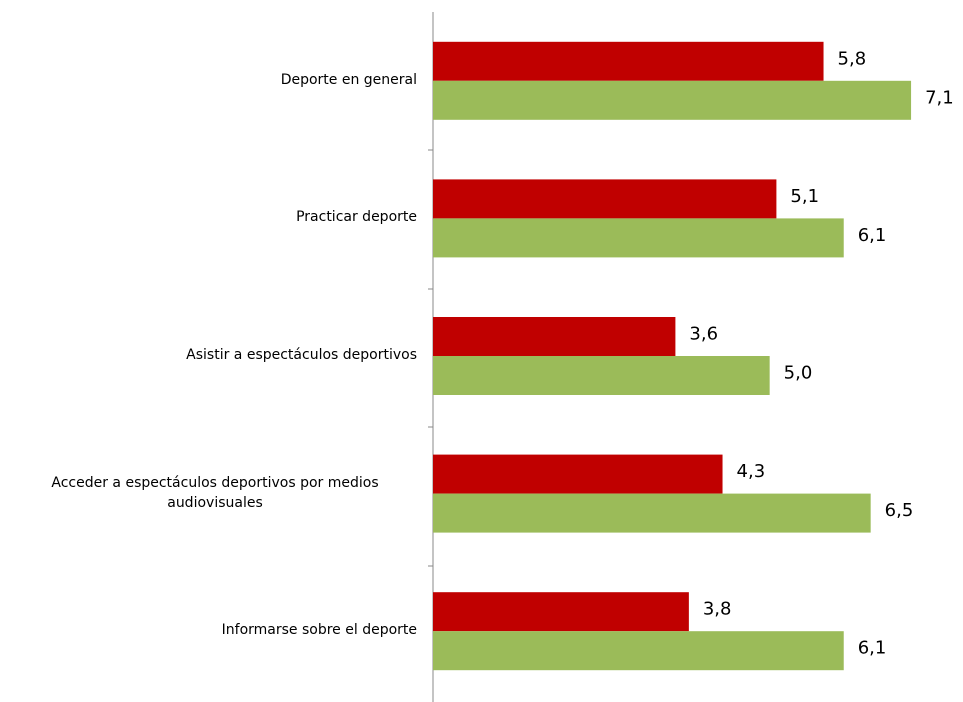 This screenshot has width=963, height=702. I want to click on category-label: Deporte en general, so click(348, 79).